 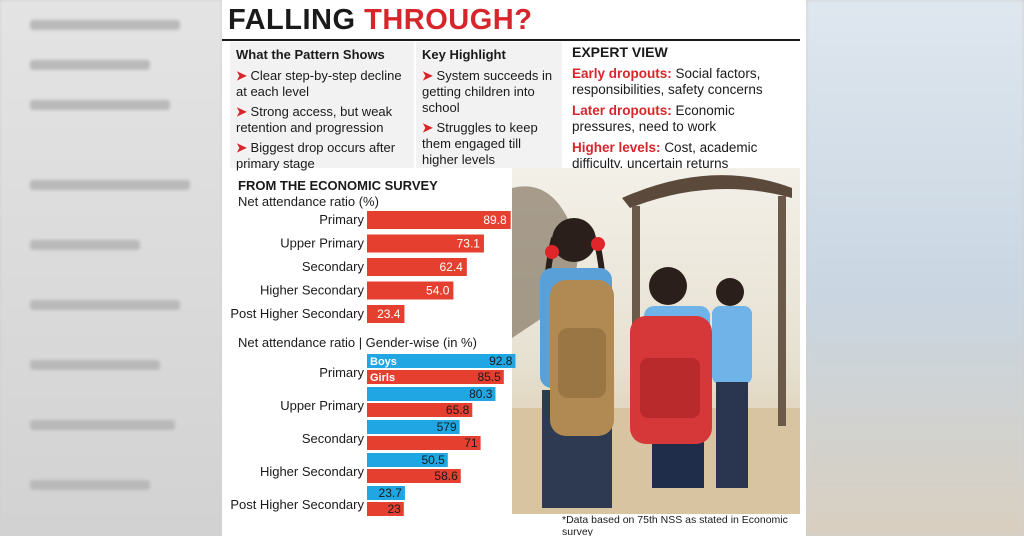 What do you see at coordinates (433, 460) in the screenshot?
I see `value-label: 50.5` at bounding box center [433, 460].